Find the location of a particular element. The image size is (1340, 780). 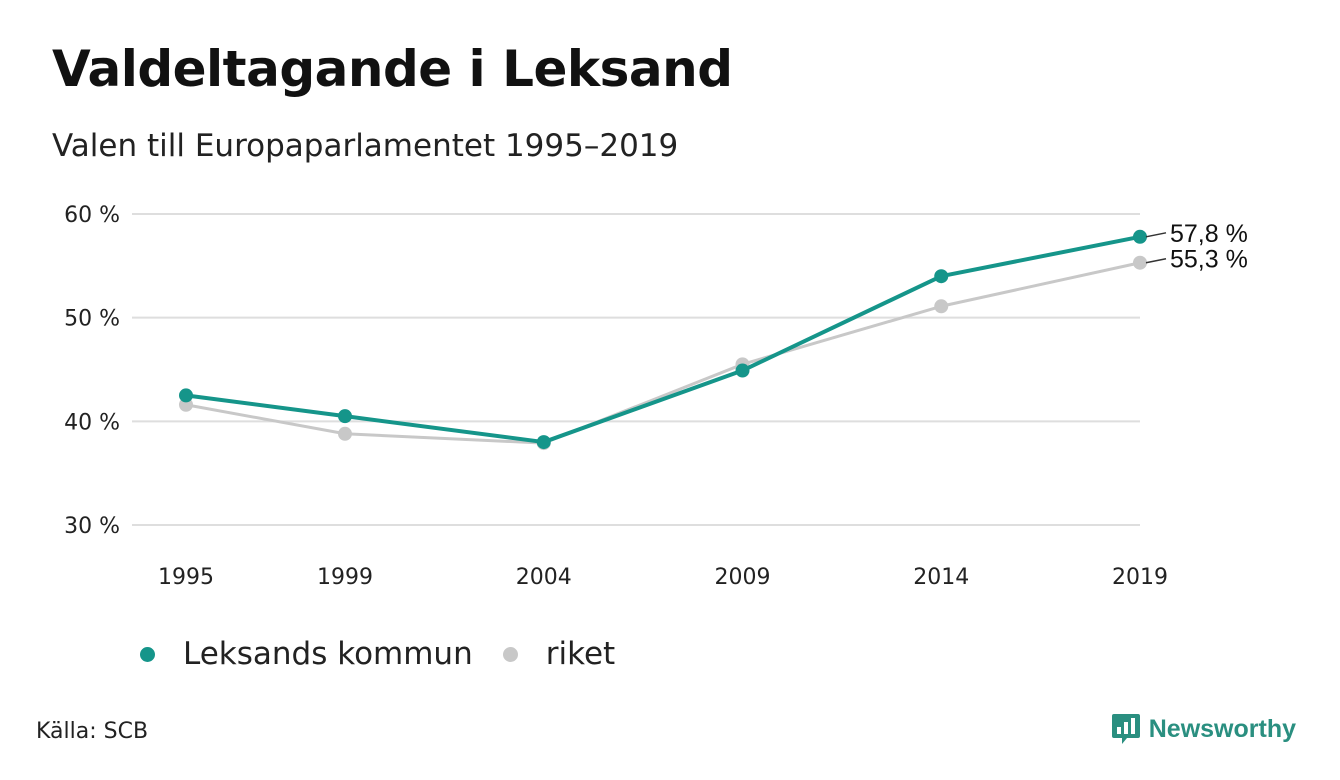

y-tick-label: 60 % is located at coordinates (92, 215).